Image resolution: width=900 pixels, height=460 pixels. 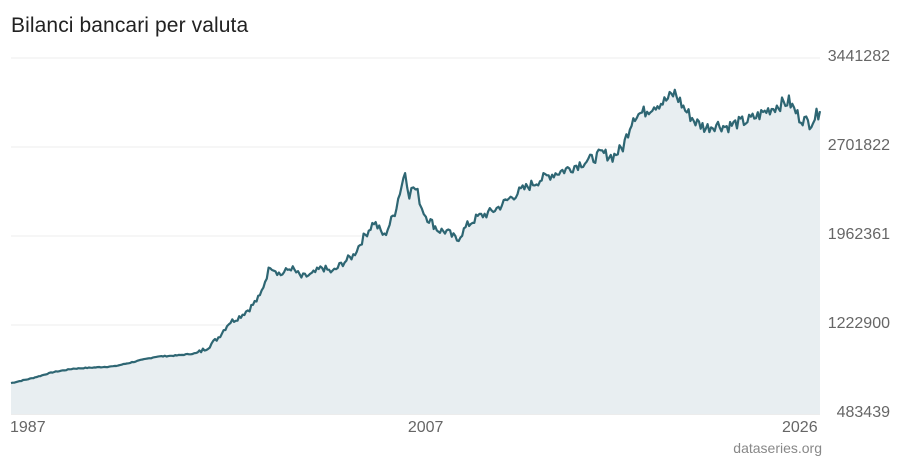 What do you see at coordinates (858, 56) in the screenshot?
I see `y-tick-label: 3441282` at bounding box center [858, 56].